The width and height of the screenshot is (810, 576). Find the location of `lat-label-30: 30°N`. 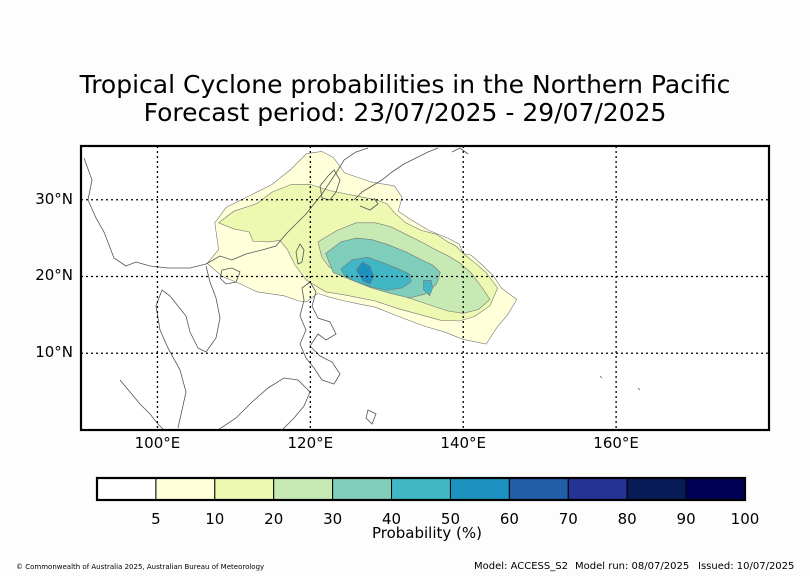

lat-label-30: 30°N is located at coordinates (54, 198).